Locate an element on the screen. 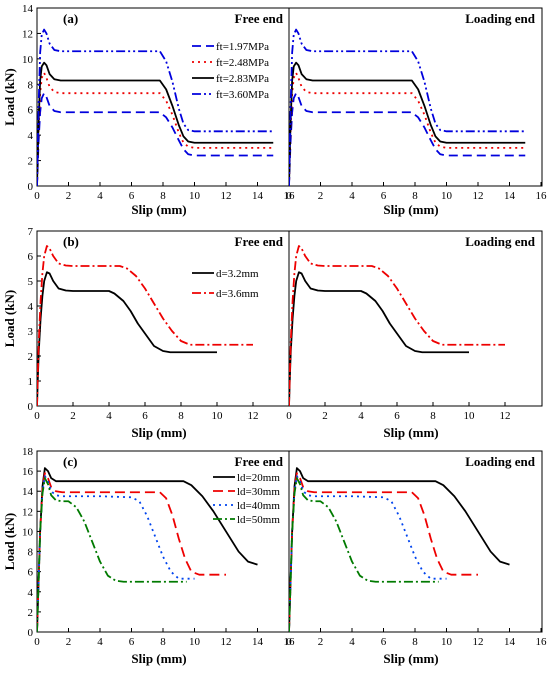  legend-entry: ft=3.60MPa is located at coordinates (242, 95).